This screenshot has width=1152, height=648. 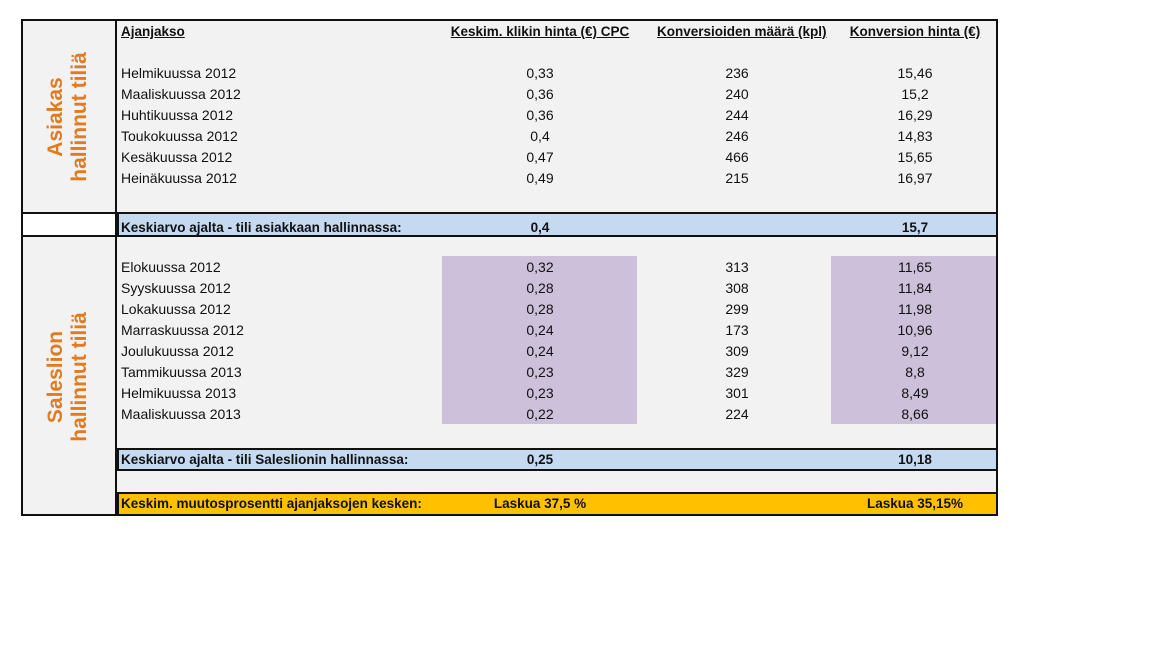 I want to click on cpc-cell: 0,32, so click(x=540, y=267).